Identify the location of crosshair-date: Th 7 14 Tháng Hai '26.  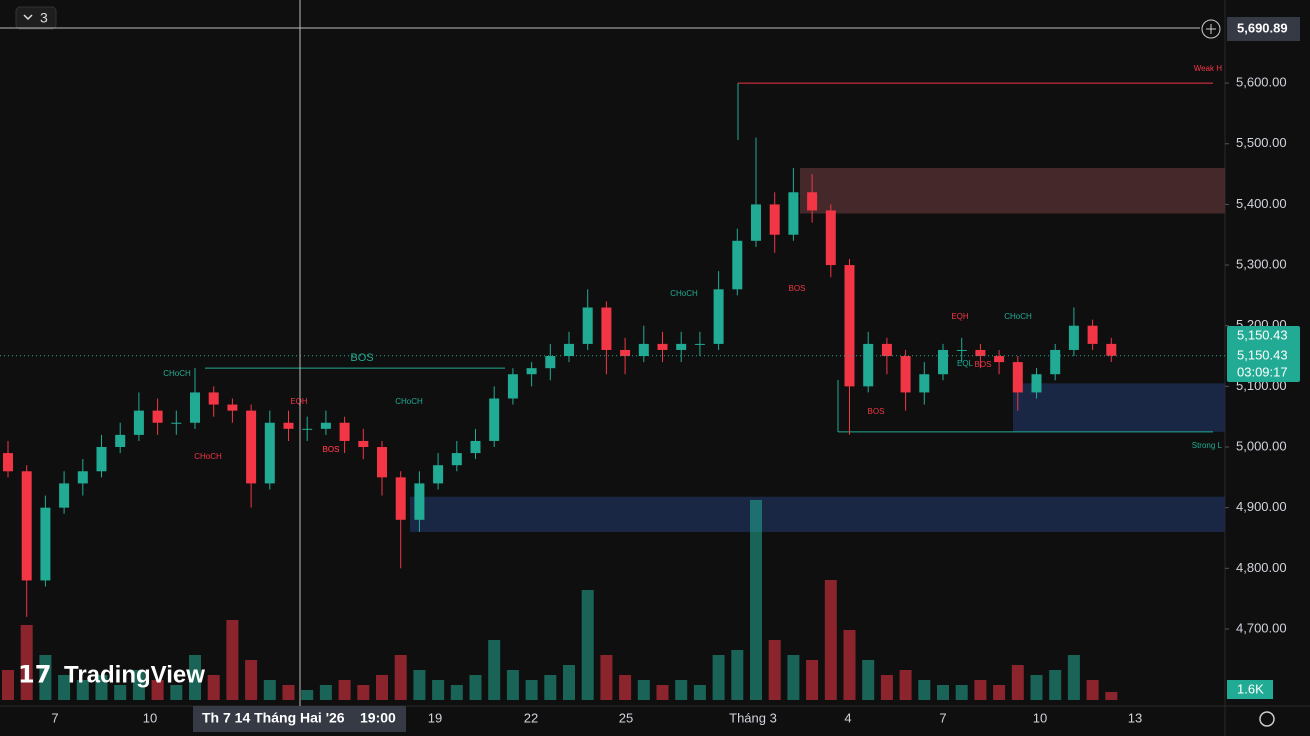
(273, 718).